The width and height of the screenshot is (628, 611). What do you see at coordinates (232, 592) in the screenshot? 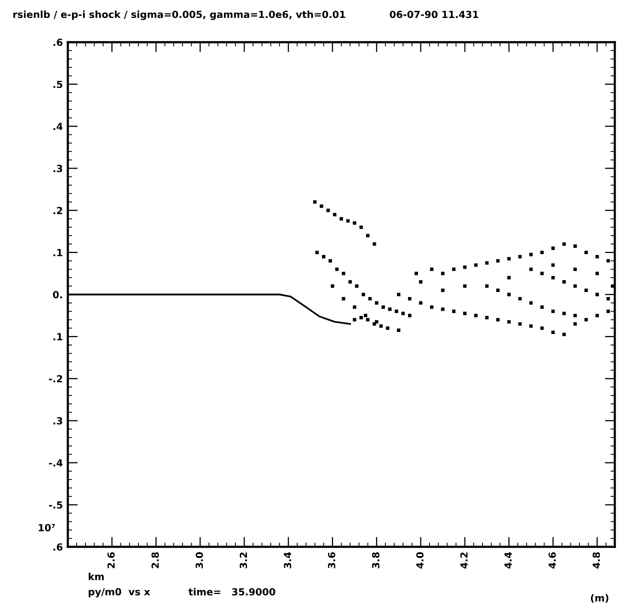
I see `text: time= 35.9000` at bounding box center [232, 592].